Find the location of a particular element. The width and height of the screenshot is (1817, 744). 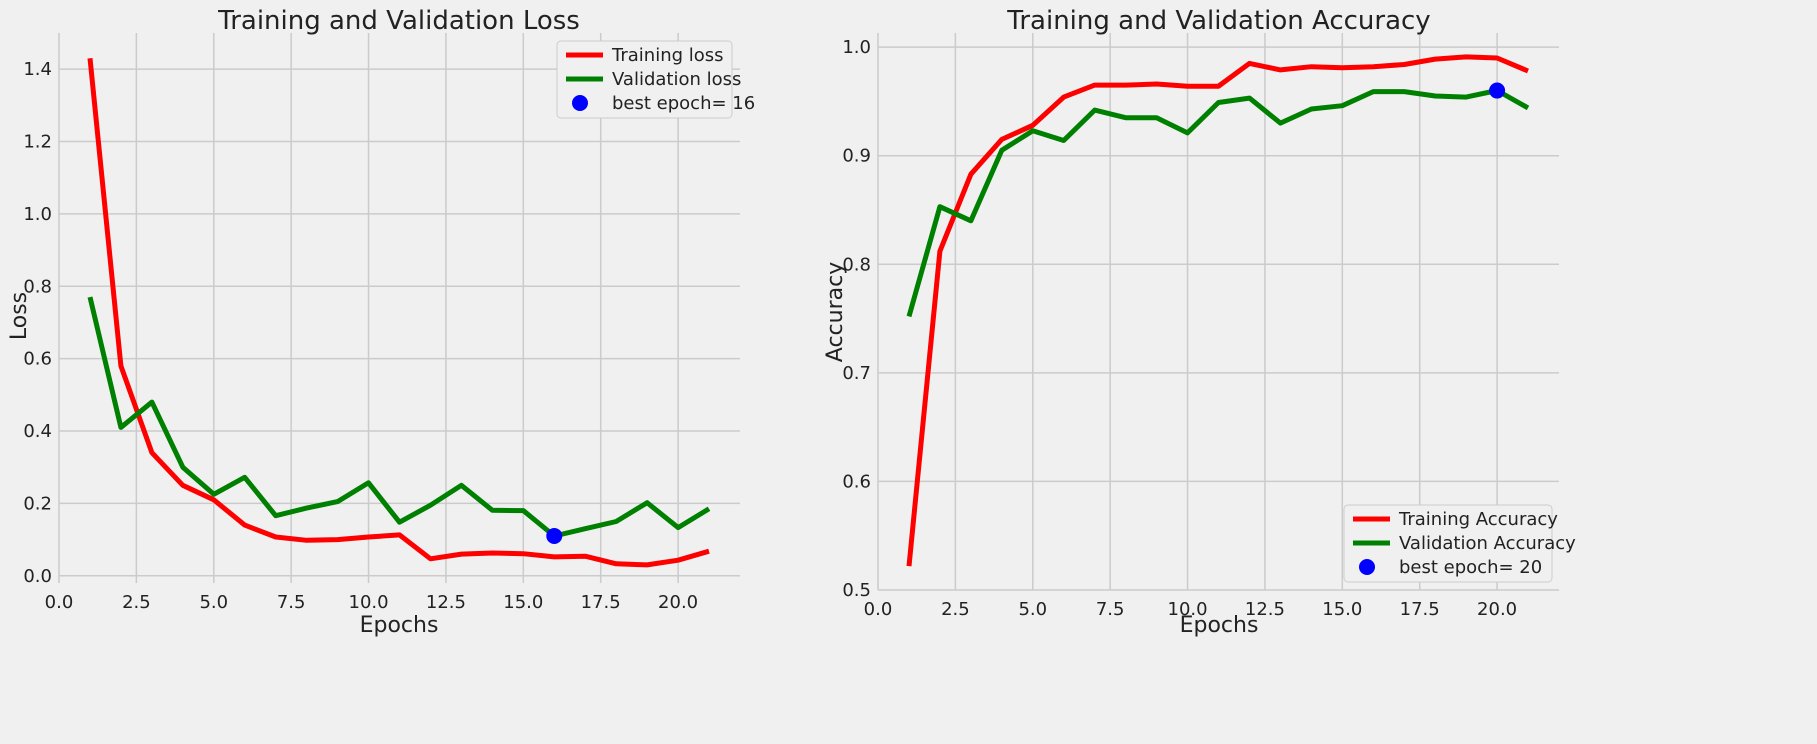

loss-chart-y-tick-label: 0.0 is located at coordinates (37, 576).